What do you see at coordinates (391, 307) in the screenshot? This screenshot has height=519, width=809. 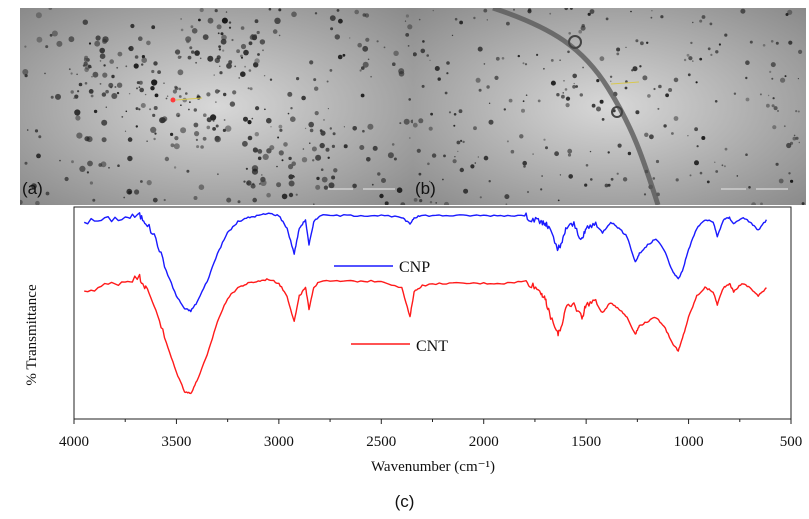 I see `legend: CNP CNT` at bounding box center [391, 307].